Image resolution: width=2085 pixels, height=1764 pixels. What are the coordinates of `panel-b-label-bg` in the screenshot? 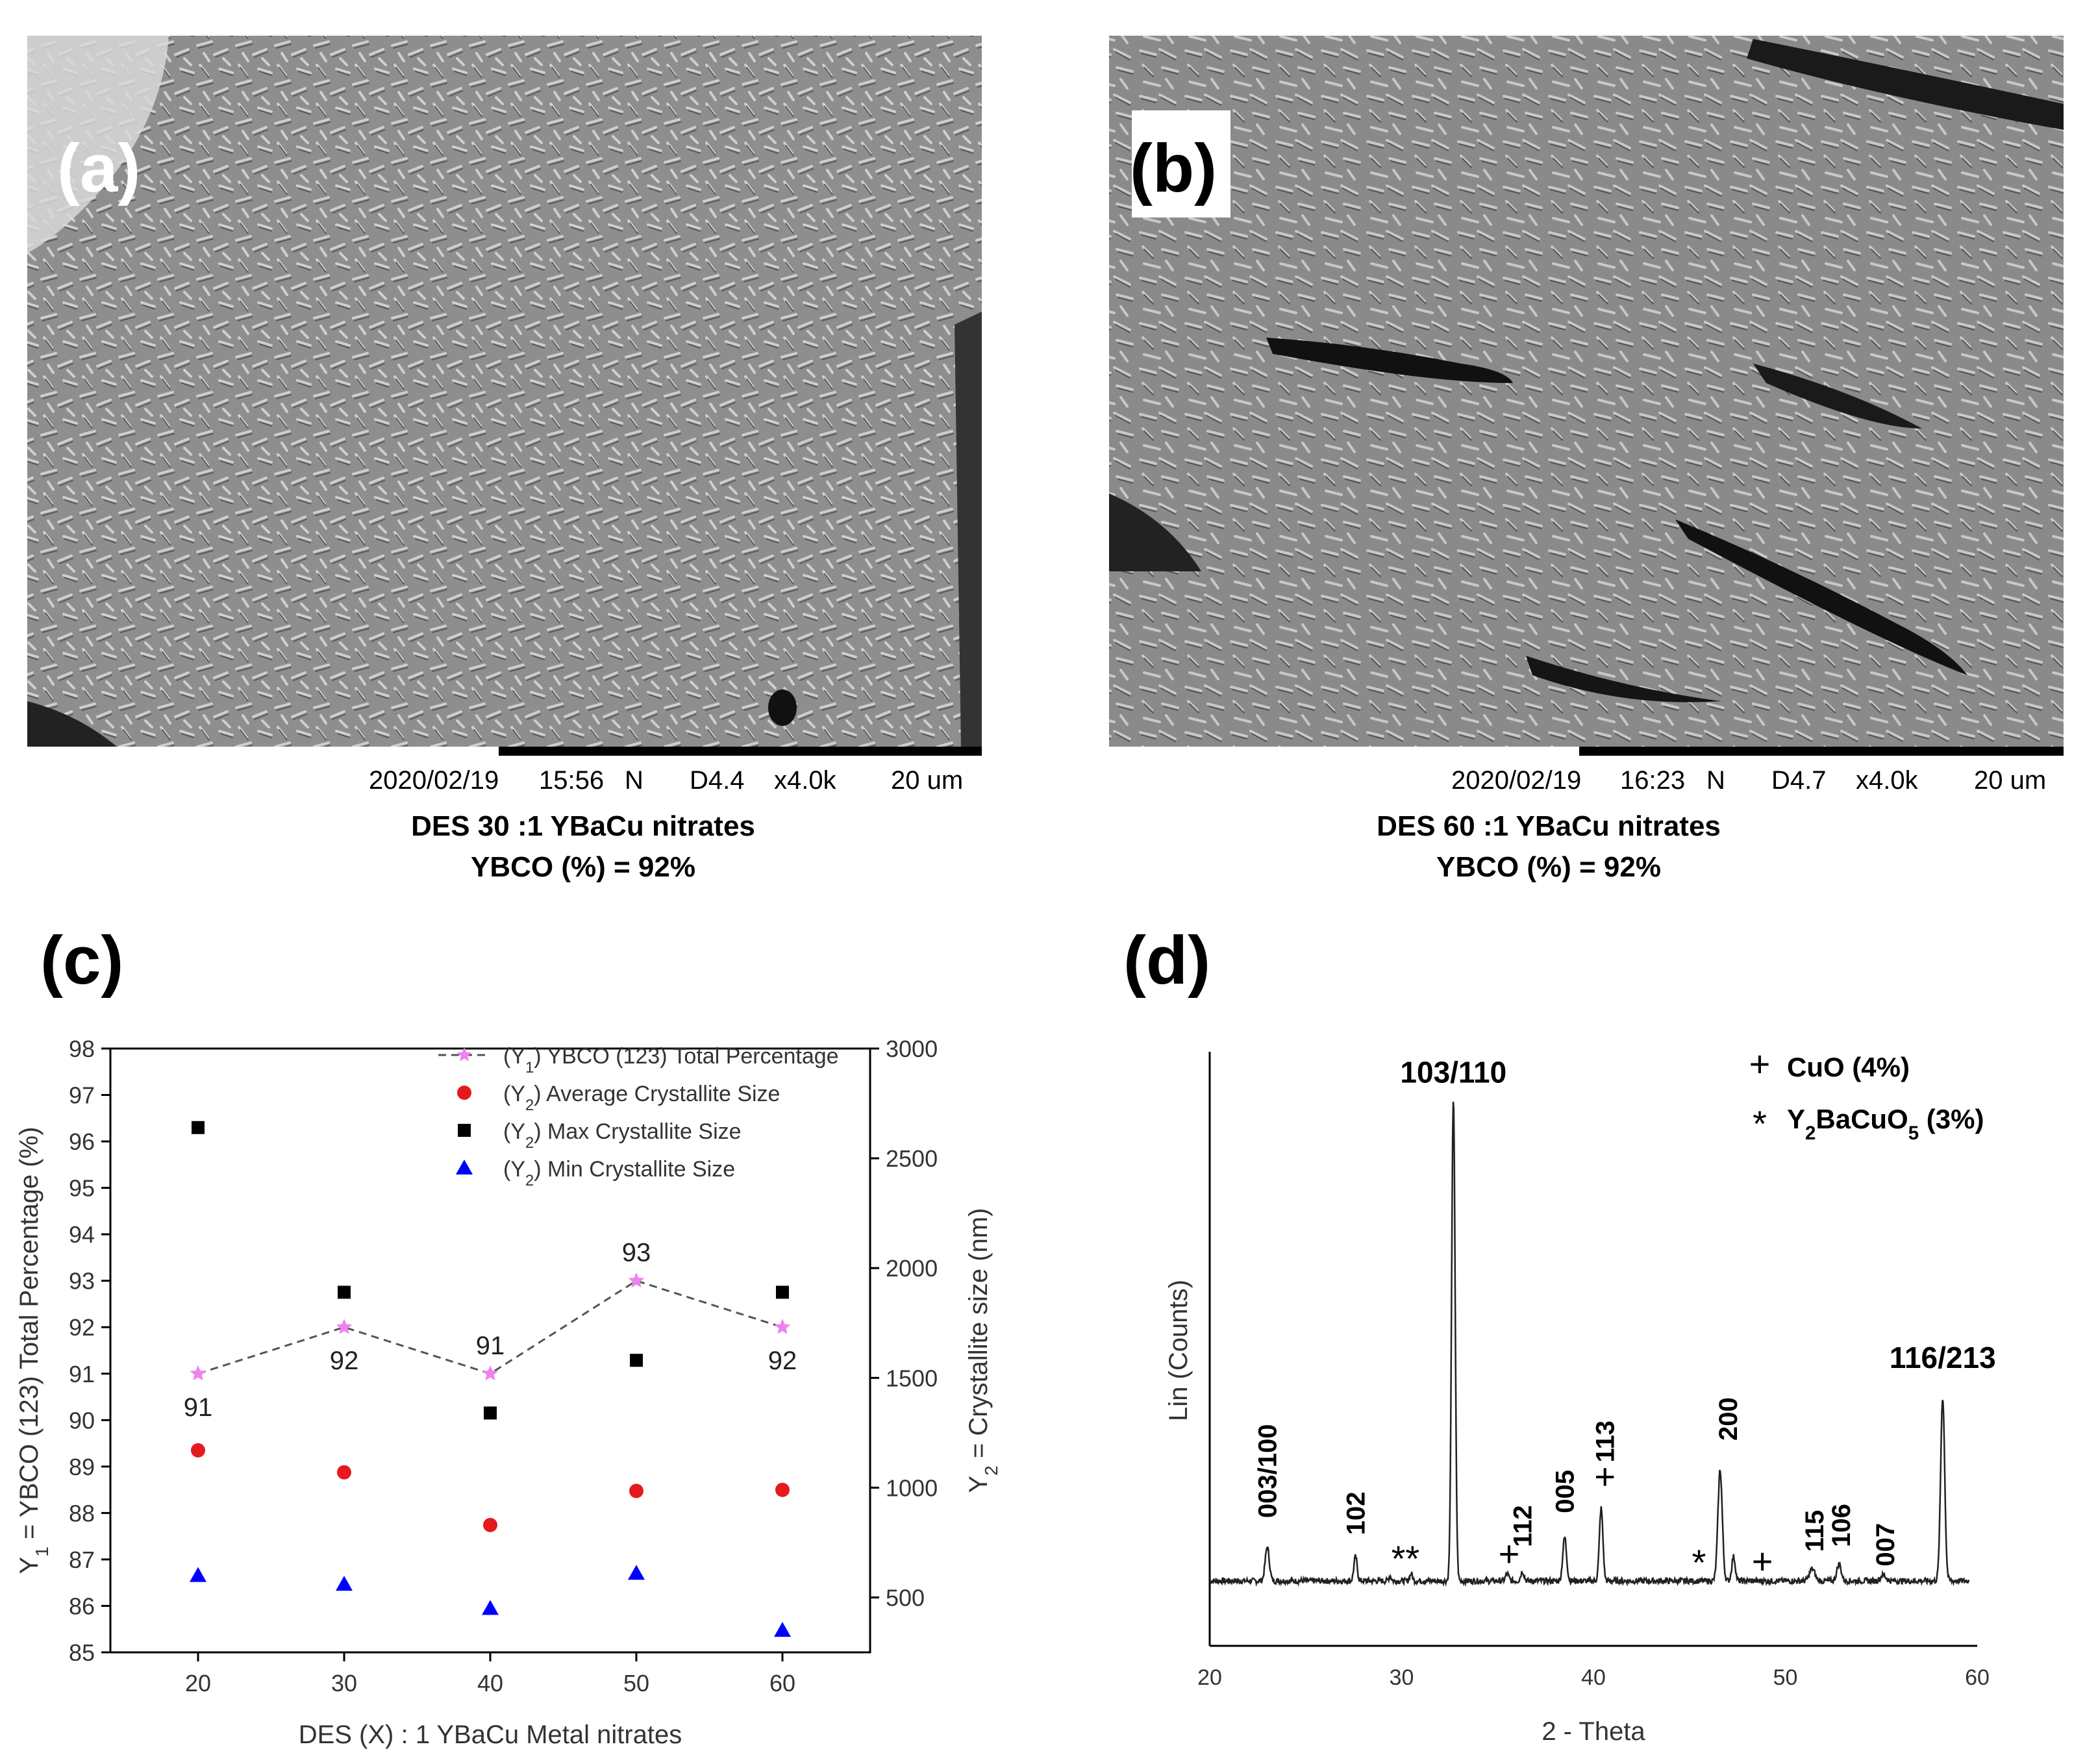 It's located at (1181, 163).